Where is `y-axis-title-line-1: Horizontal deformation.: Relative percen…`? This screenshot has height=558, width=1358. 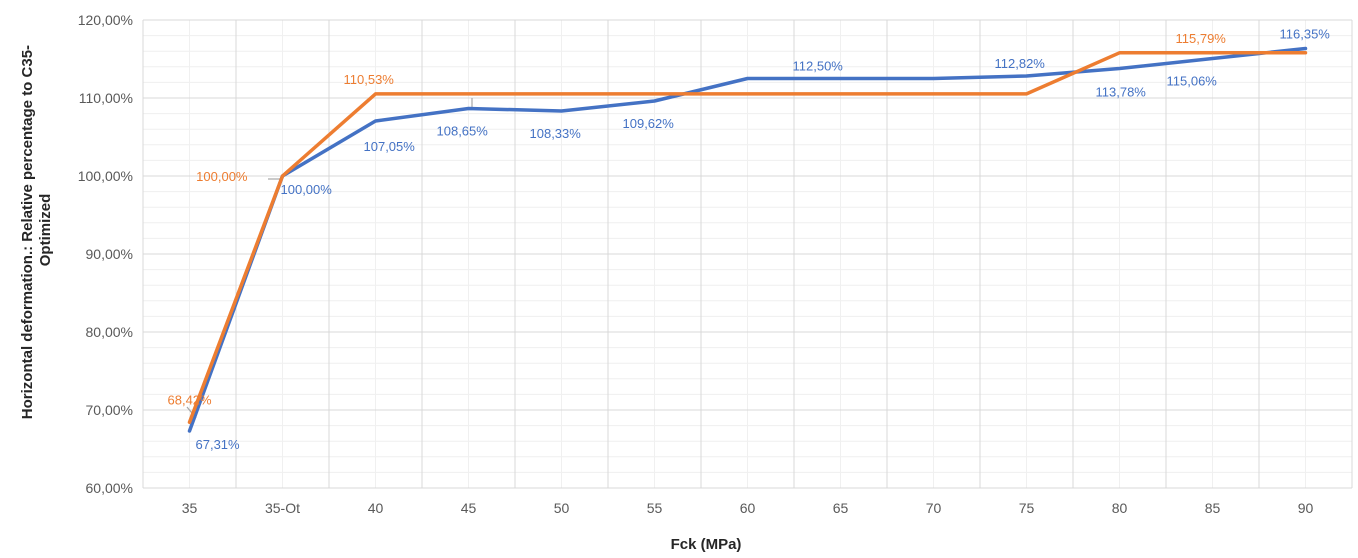
y-axis-title-line-1: Horizontal deformation.: Relative percen… is located at coordinates (27, 232).